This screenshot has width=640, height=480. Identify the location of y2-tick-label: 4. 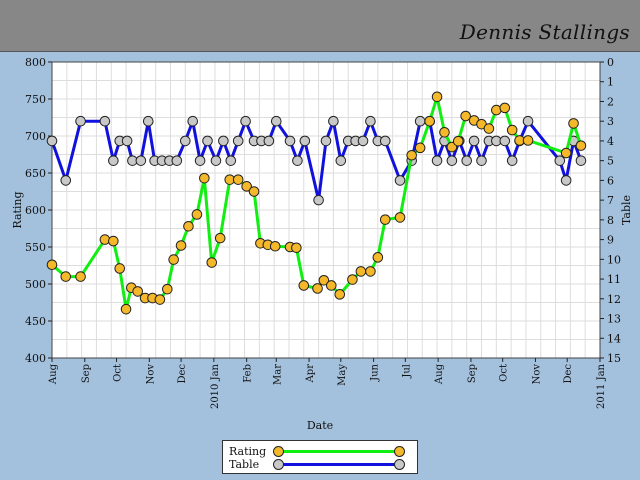
(610, 141).